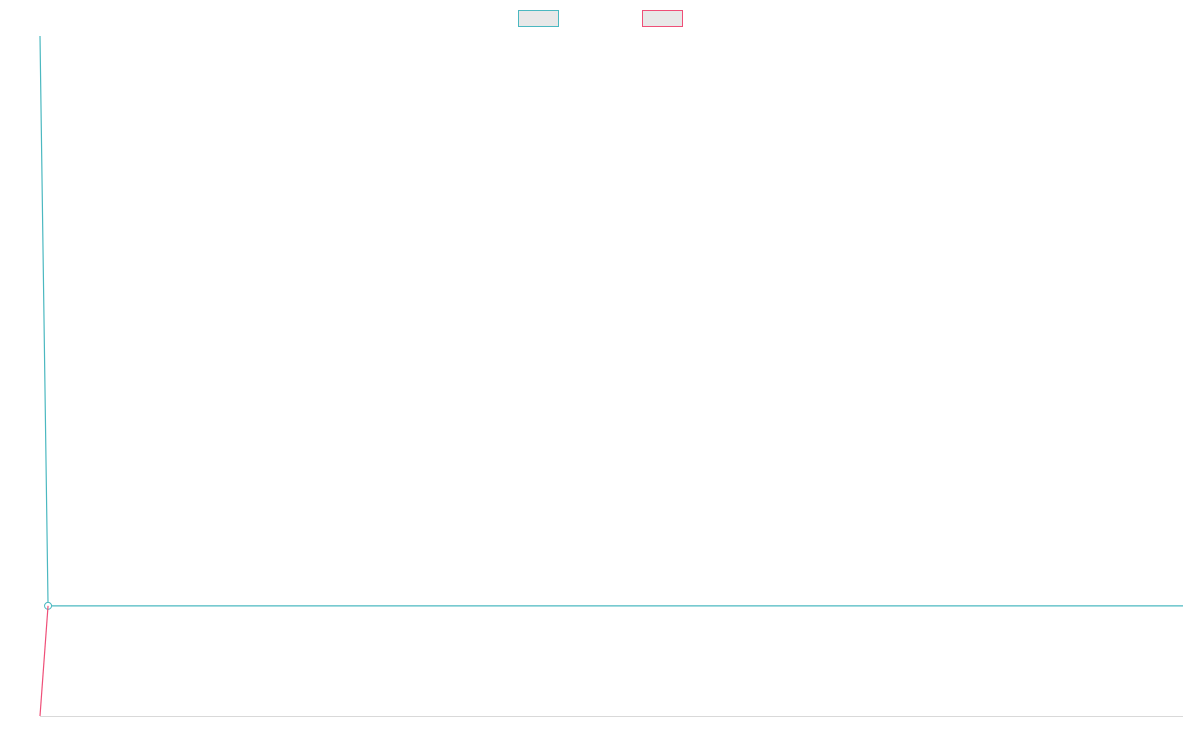 The image size is (1200, 750). I want to click on series-2-line, so click(44, 661).